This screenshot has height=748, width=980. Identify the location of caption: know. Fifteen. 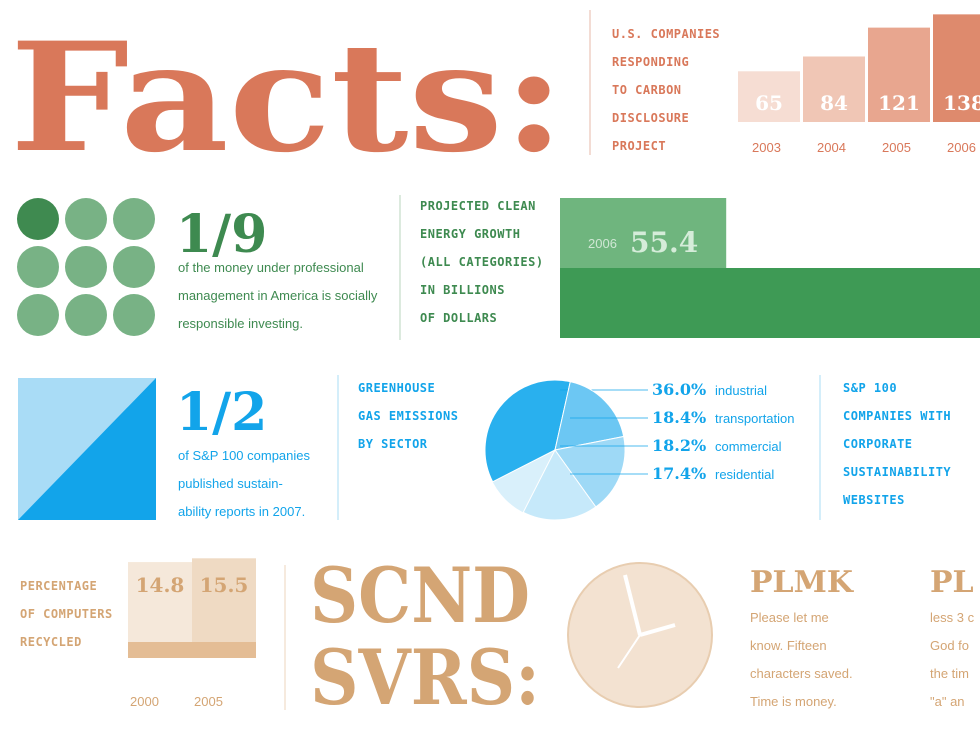
(788, 645).